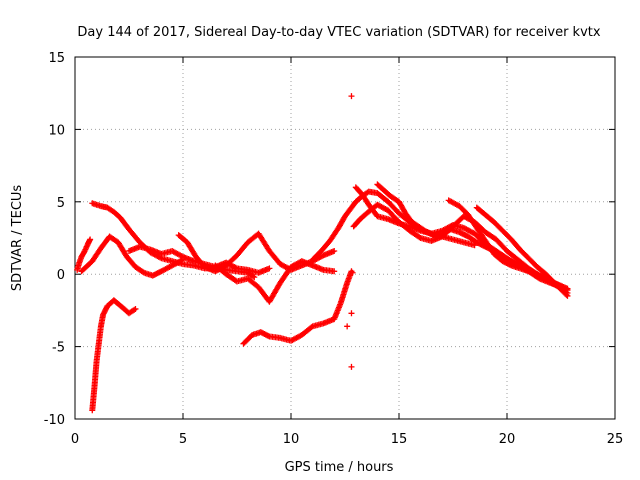 The height and width of the screenshot is (480, 640). Describe the element at coordinates (291, 439) in the screenshot. I see `x-tick-label: 10` at that location.